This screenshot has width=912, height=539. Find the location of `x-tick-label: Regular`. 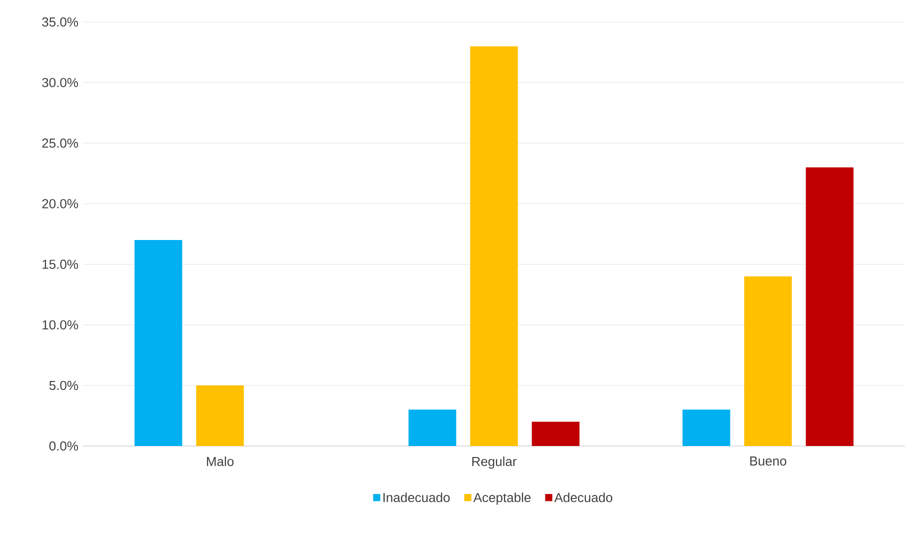

x-tick-label: Regular is located at coordinates (494, 462).